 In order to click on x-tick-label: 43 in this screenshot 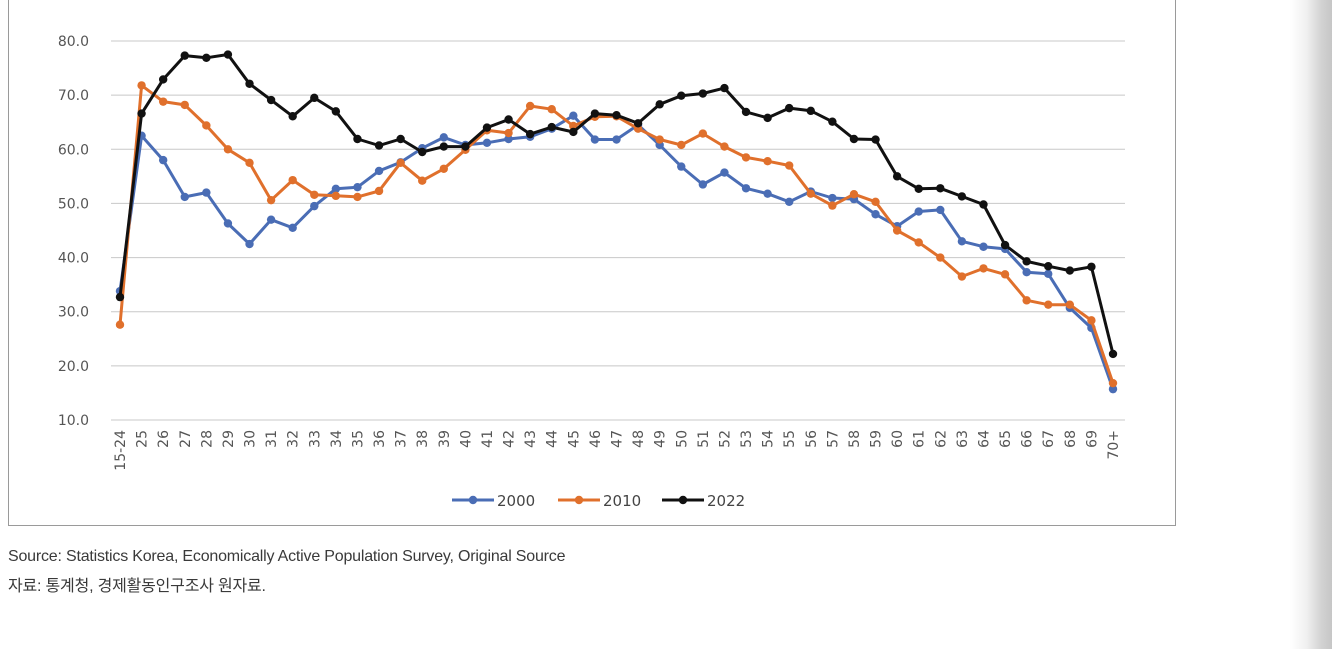, I will do `click(531, 439)`.